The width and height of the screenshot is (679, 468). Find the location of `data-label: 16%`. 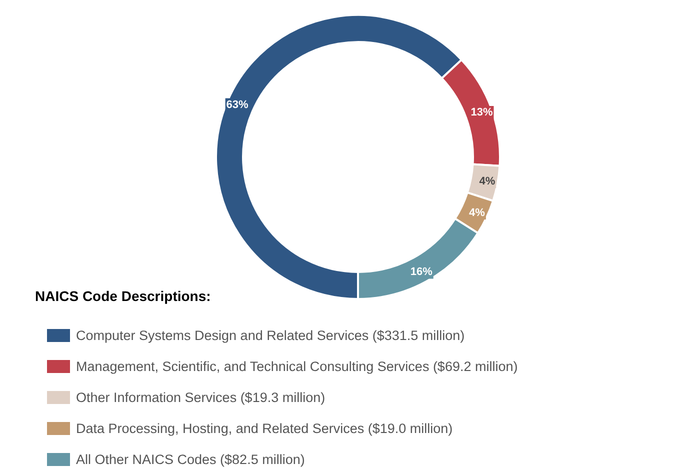

data-label: 16% is located at coordinates (421, 272).